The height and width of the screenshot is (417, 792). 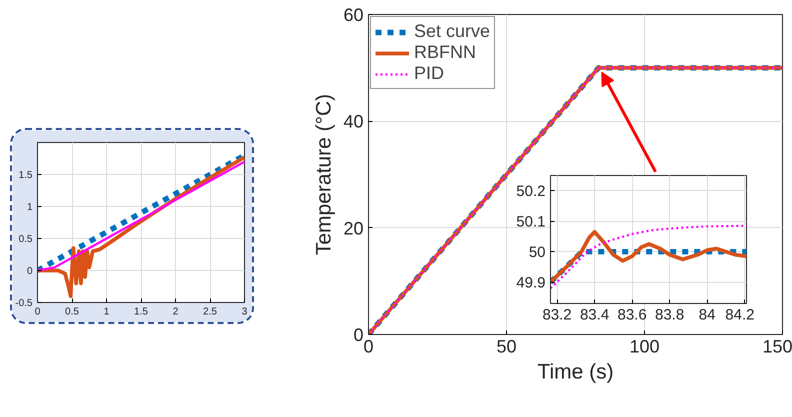 What do you see at coordinates (777, 346) in the screenshot?
I see `x-tick-label: 150` at bounding box center [777, 346].